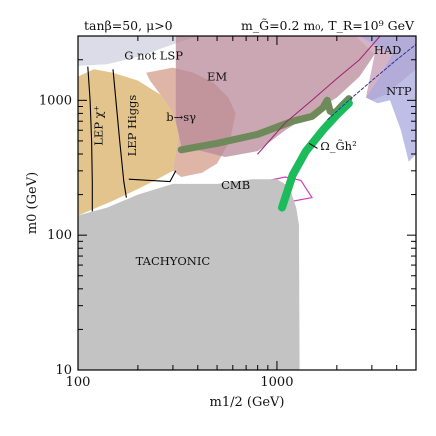  I want to click on x-tick-label: 100, so click(78, 382).